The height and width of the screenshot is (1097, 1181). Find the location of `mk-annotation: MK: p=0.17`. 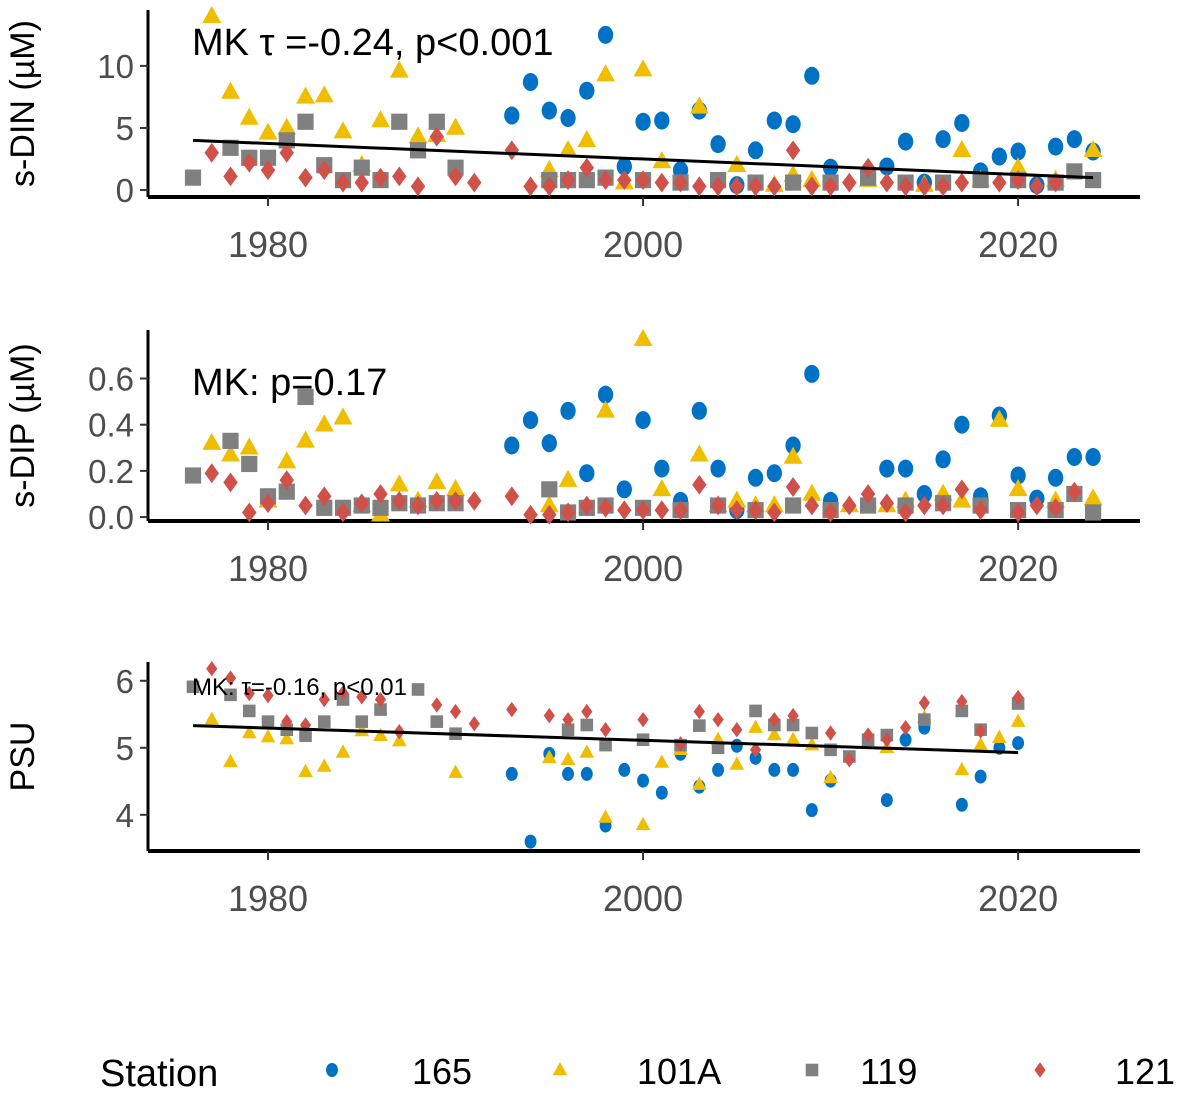

mk-annotation: MK: p=0.17 is located at coordinates (289, 383).